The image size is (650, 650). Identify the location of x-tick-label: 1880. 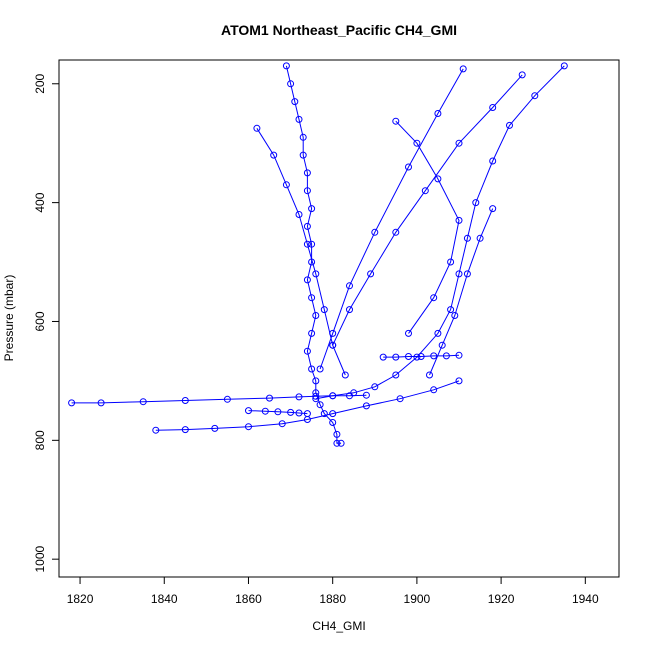
(332, 599).